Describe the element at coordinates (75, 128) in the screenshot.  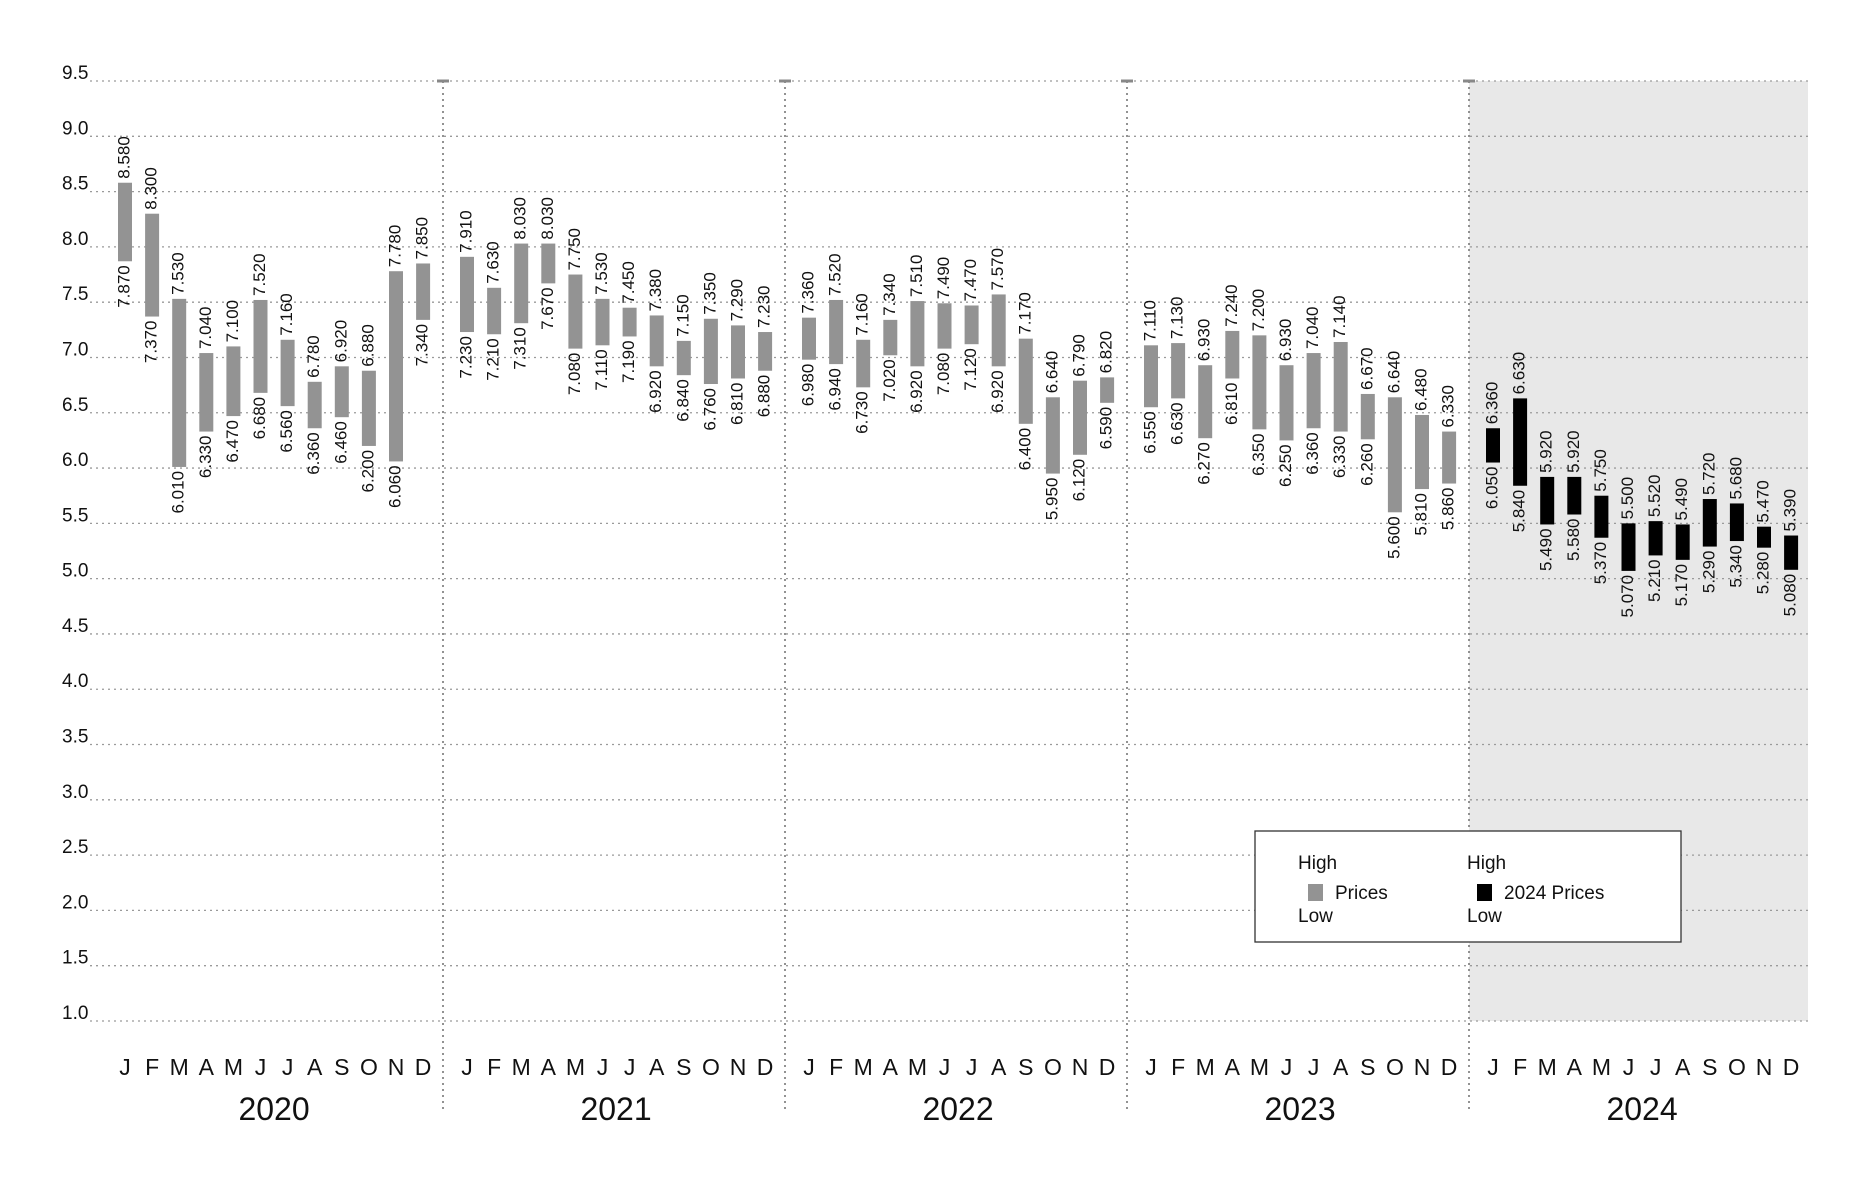
I see `y-tick-label: 9.0` at that location.